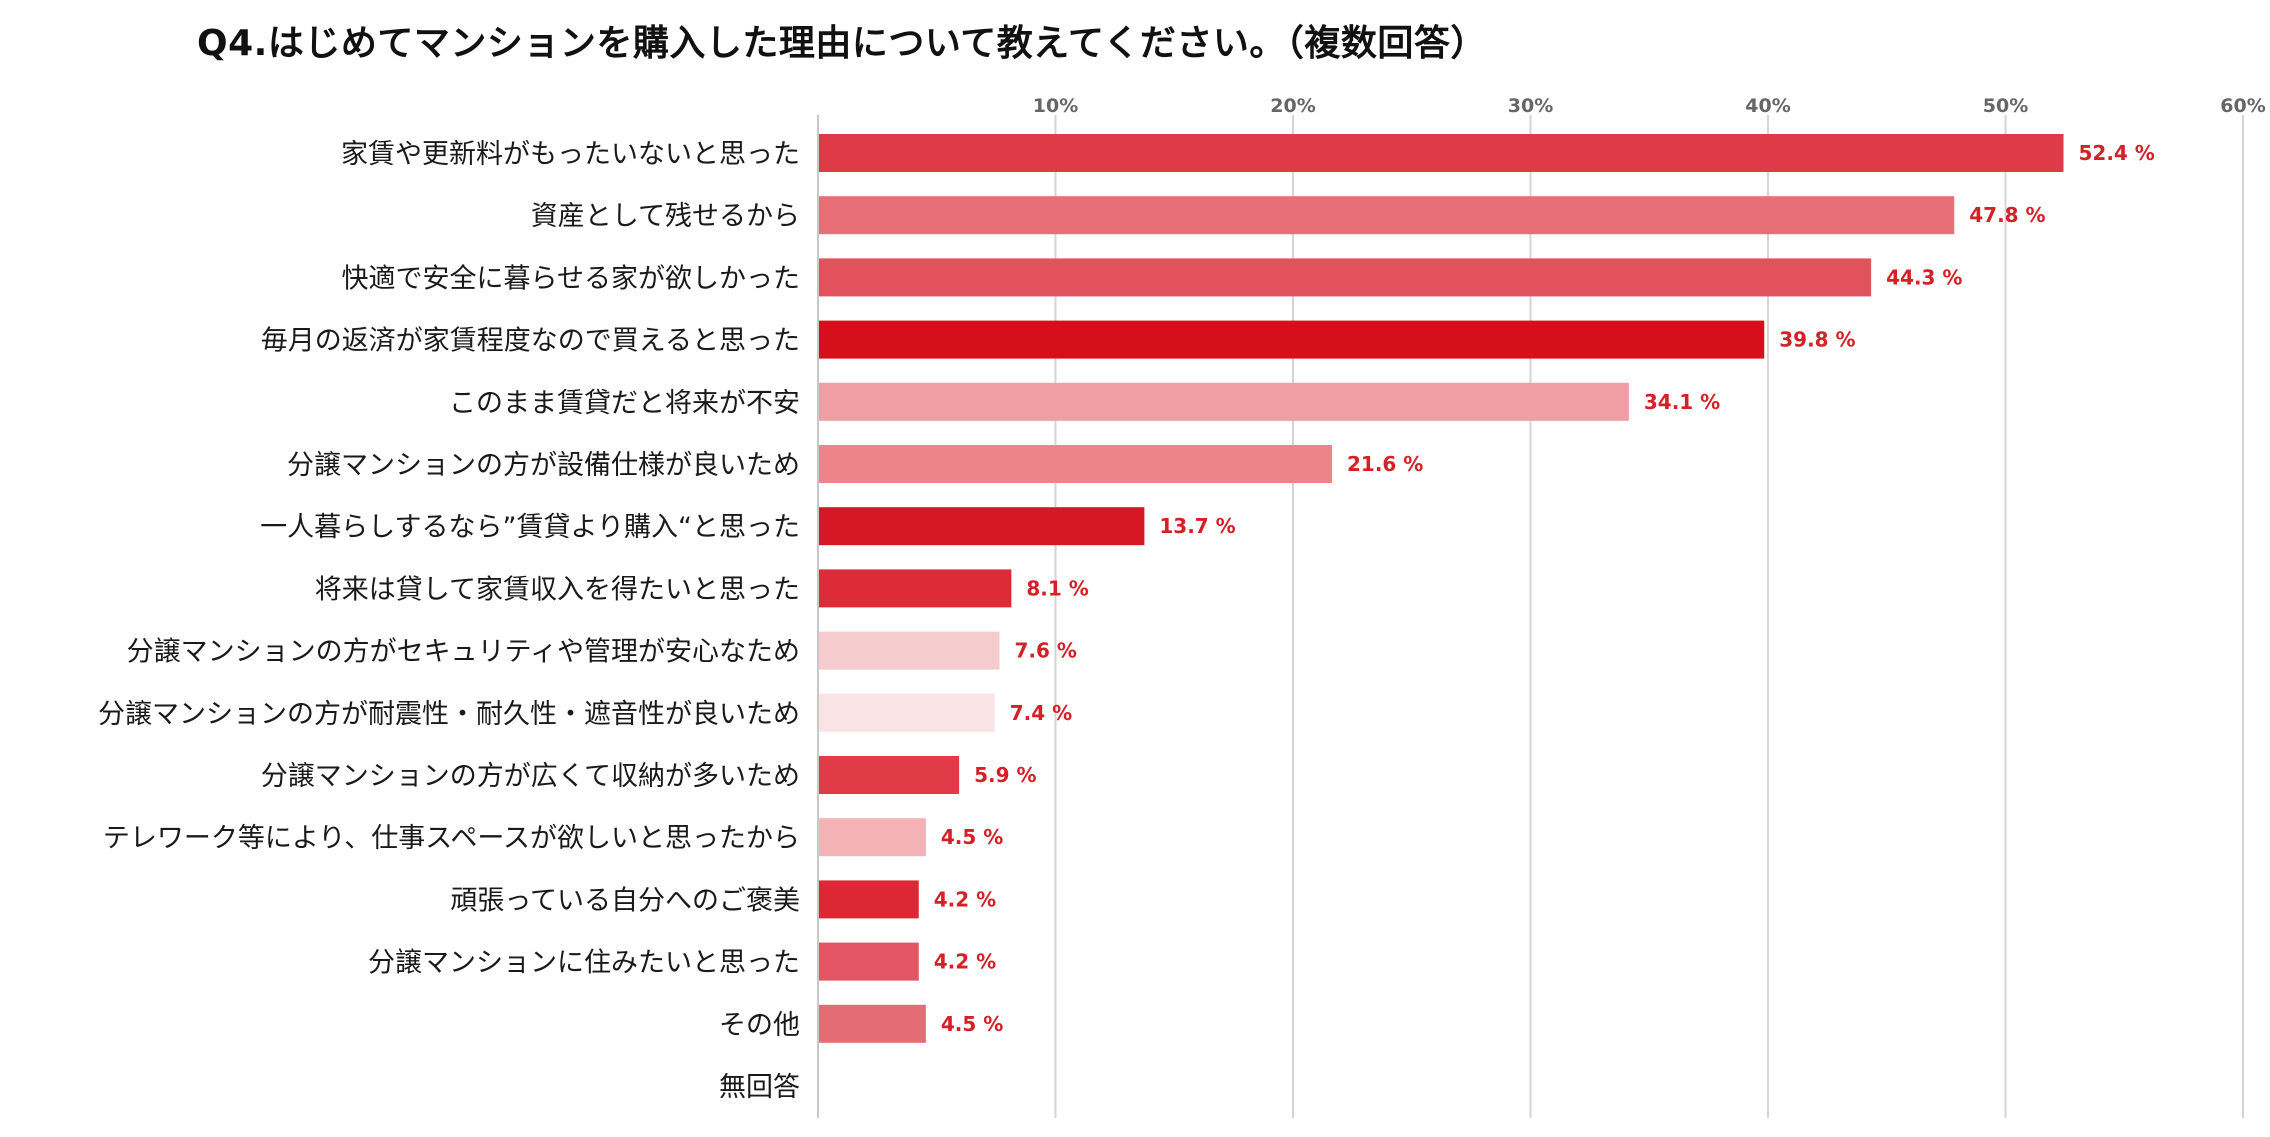  What do you see at coordinates (2242, 106) in the screenshot?
I see `x-tick-label: 60%` at bounding box center [2242, 106].